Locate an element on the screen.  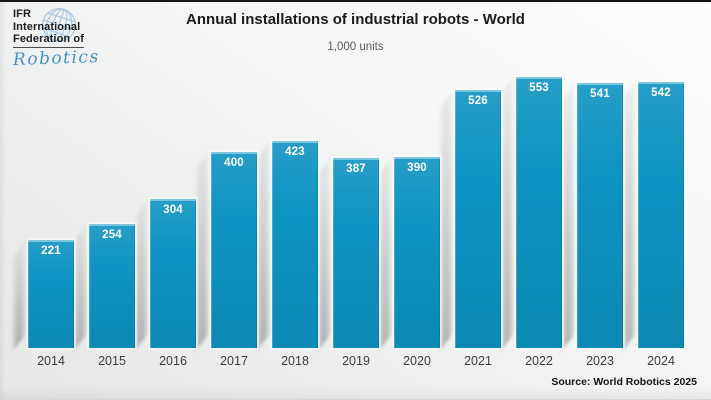
bar-value-label: 553 is located at coordinates (539, 88).